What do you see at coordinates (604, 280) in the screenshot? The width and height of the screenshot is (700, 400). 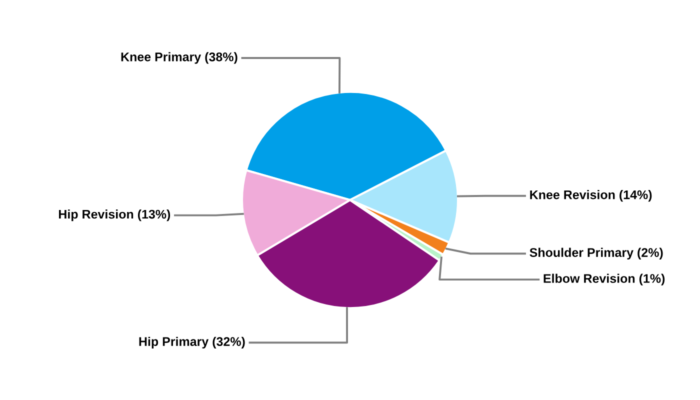 I see `slice-label: Elbow Revision (1%)` at bounding box center [604, 280].